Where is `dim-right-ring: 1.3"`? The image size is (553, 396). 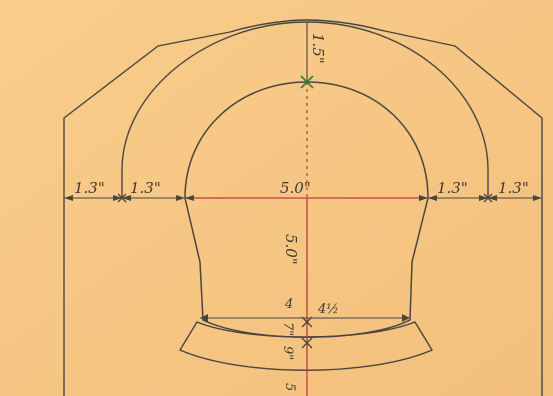
dim-right-ring: 1.3" is located at coordinates (452, 188).